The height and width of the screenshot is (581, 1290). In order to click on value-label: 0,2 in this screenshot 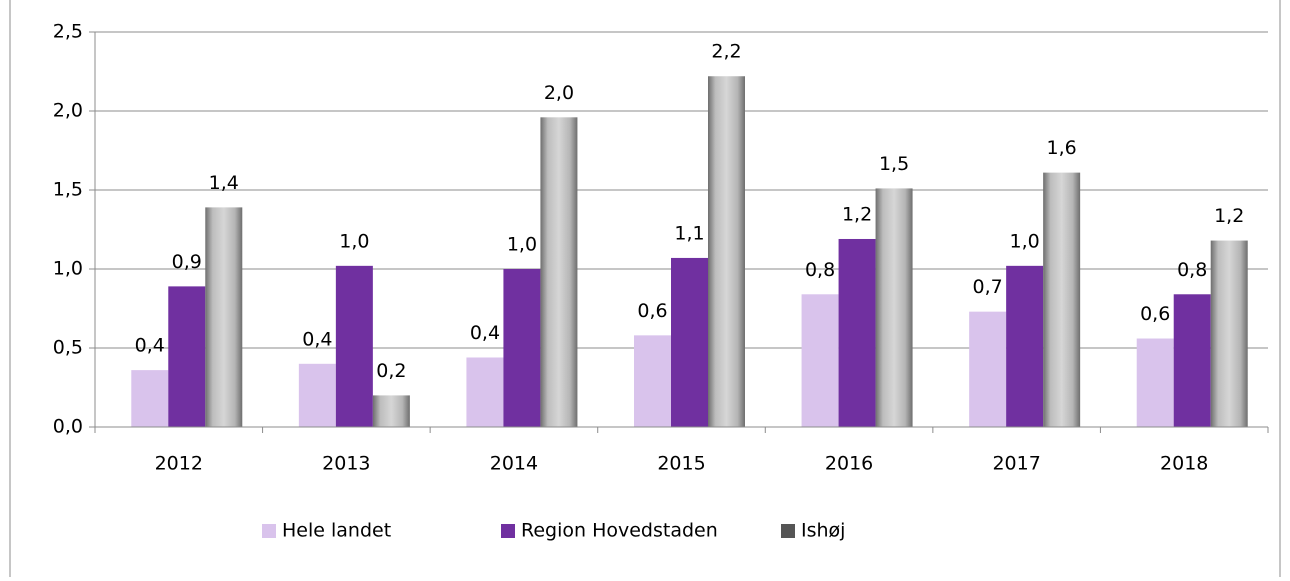, I will do `click(391, 371)`.